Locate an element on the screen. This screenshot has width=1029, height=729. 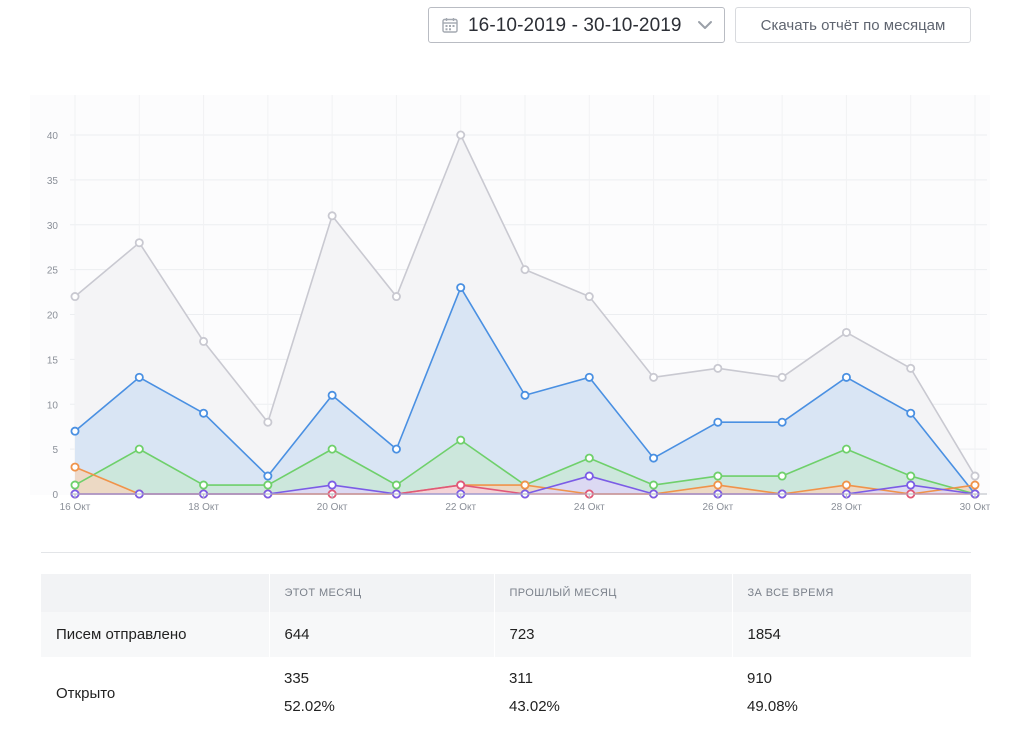
download-monthly-report-button: Скачать отчёт по месяцам is located at coordinates (853, 25).